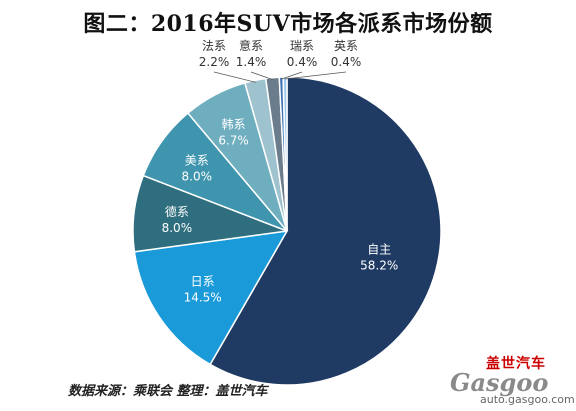 The image size is (576, 411). What do you see at coordinates (214, 62) in the screenshot?
I see `slice-value-5: 2.2%` at bounding box center [214, 62].